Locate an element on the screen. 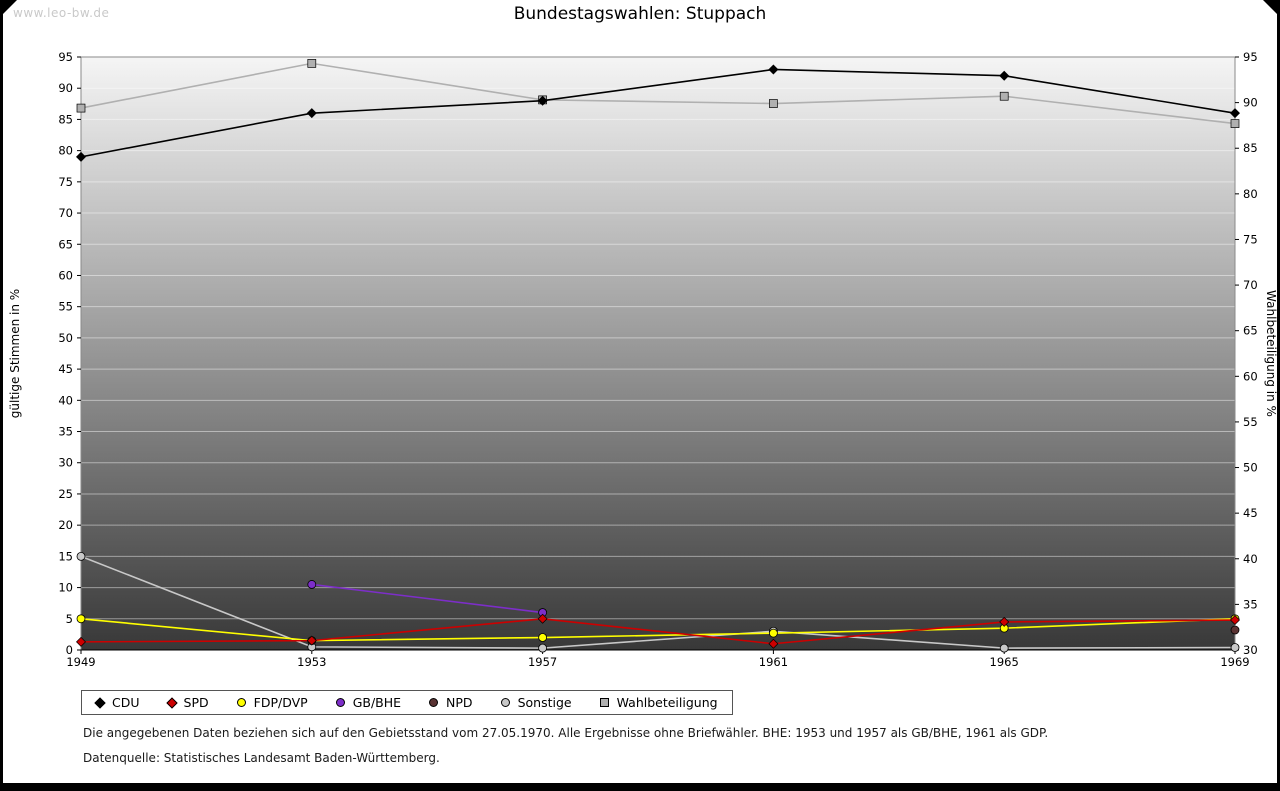  legend-label: Sonstige is located at coordinates (544, 702).